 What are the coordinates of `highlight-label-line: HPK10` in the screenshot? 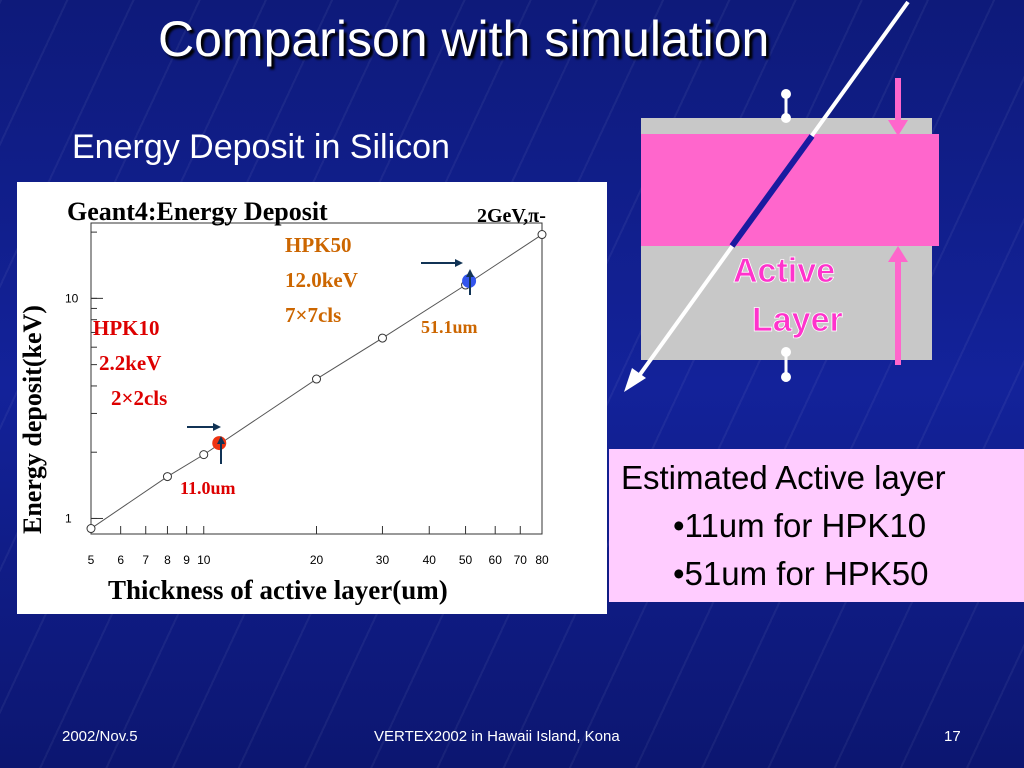 It's located at (126, 328).